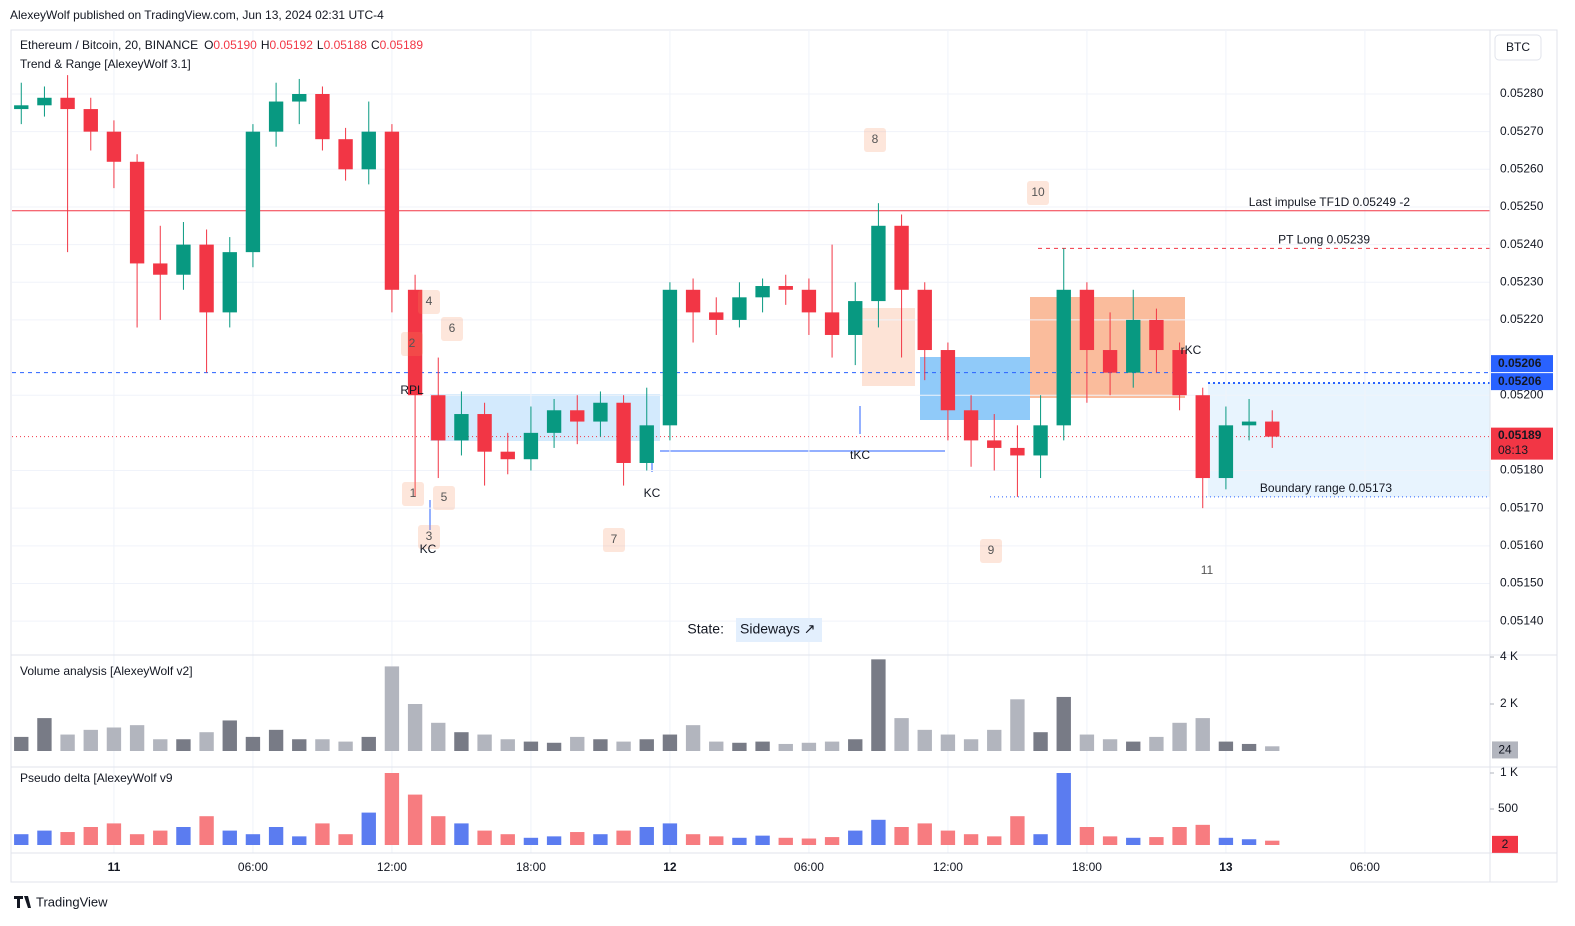 The image size is (1575, 926). What do you see at coordinates (72, 901) in the screenshot?
I see `footer: TradingView` at bounding box center [72, 901].